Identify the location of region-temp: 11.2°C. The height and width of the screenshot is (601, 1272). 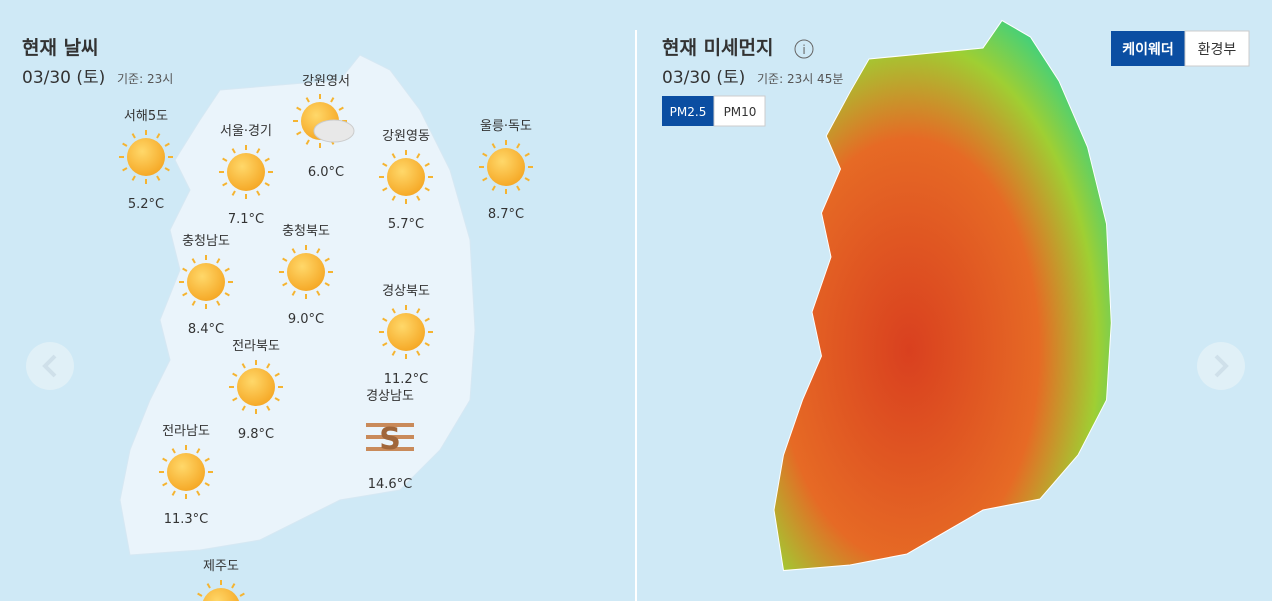
(406, 379).